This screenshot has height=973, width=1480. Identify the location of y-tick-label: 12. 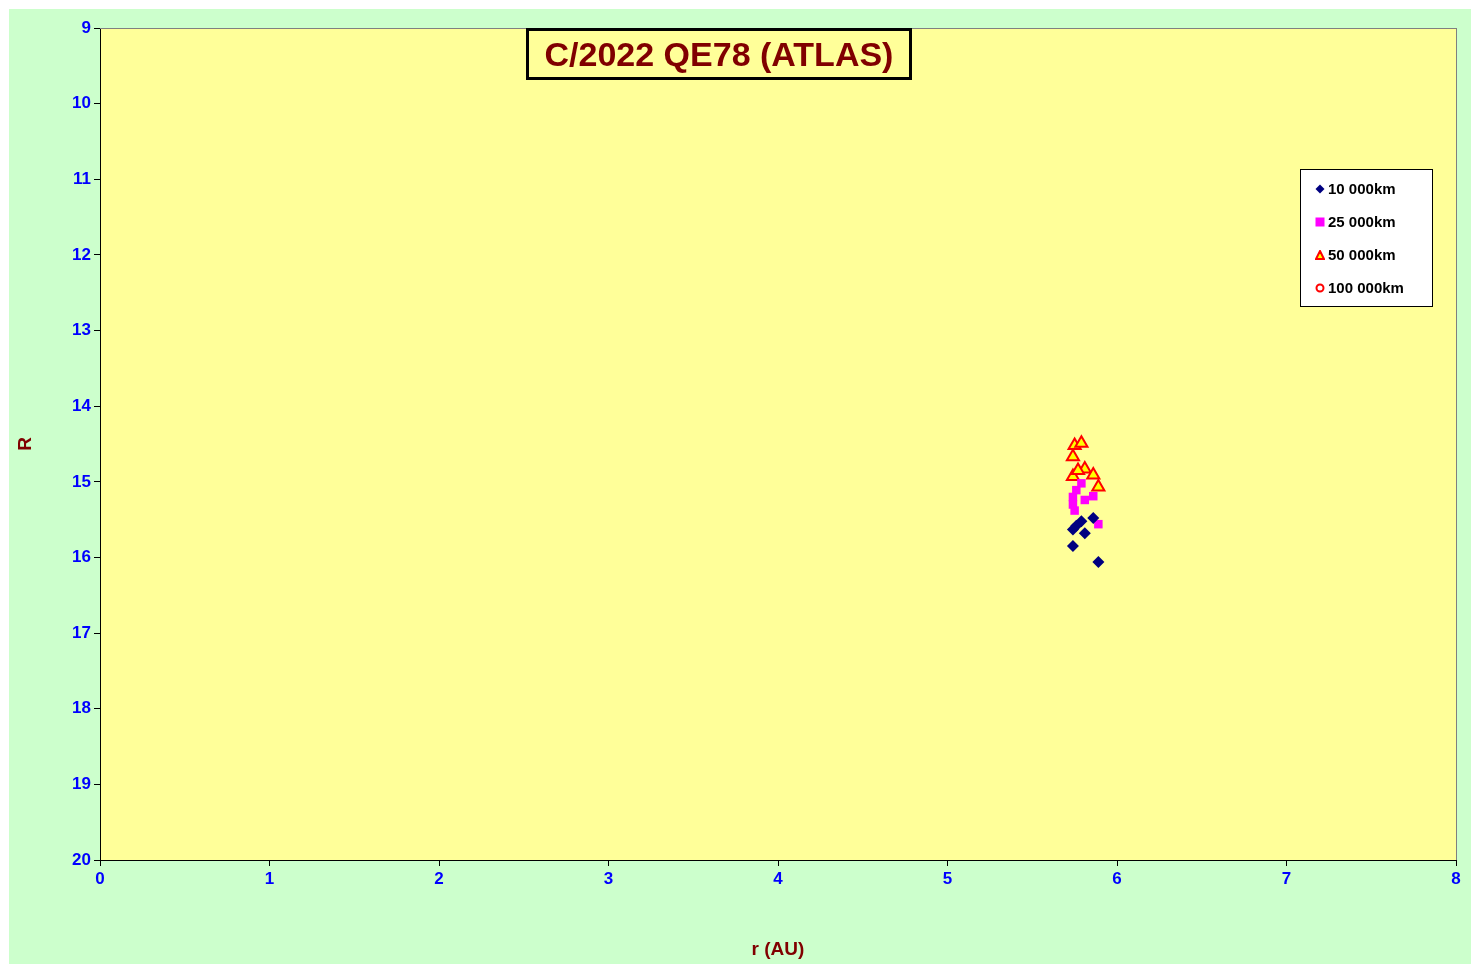
(81, 254).